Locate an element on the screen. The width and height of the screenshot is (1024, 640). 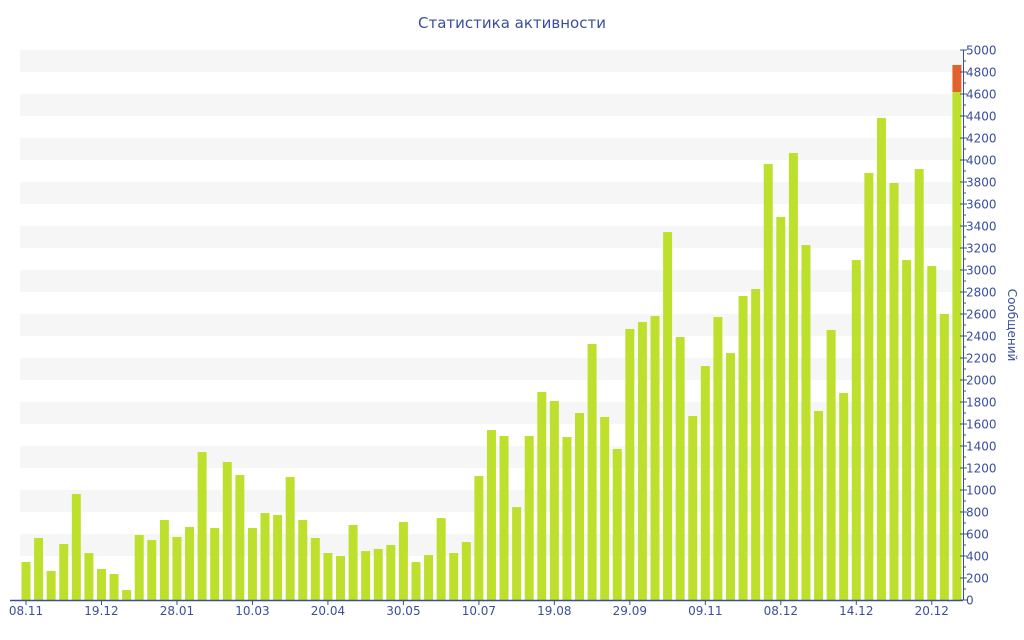
y-tick-label: 3800 is located at coordinates (981, 183).